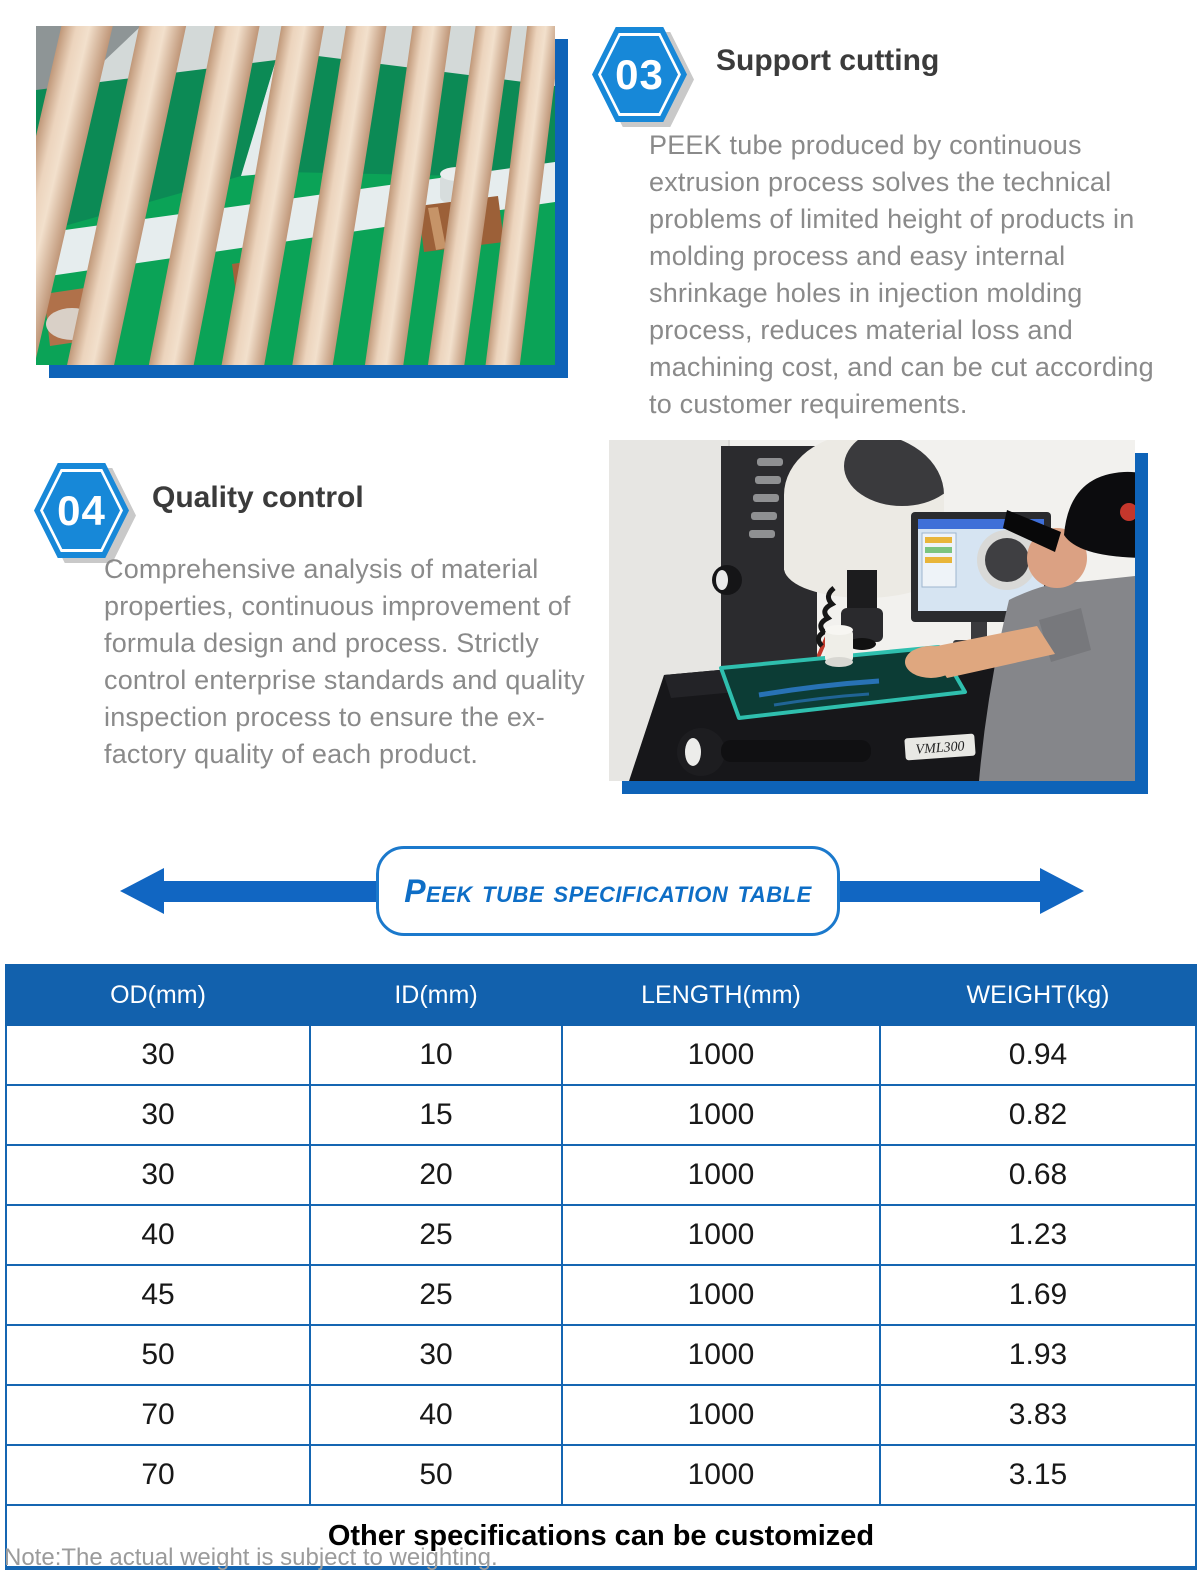  Describe the element at coordinates (158, 995) in the screenshot. I see `col-header-od: OD(mm)` at that location.